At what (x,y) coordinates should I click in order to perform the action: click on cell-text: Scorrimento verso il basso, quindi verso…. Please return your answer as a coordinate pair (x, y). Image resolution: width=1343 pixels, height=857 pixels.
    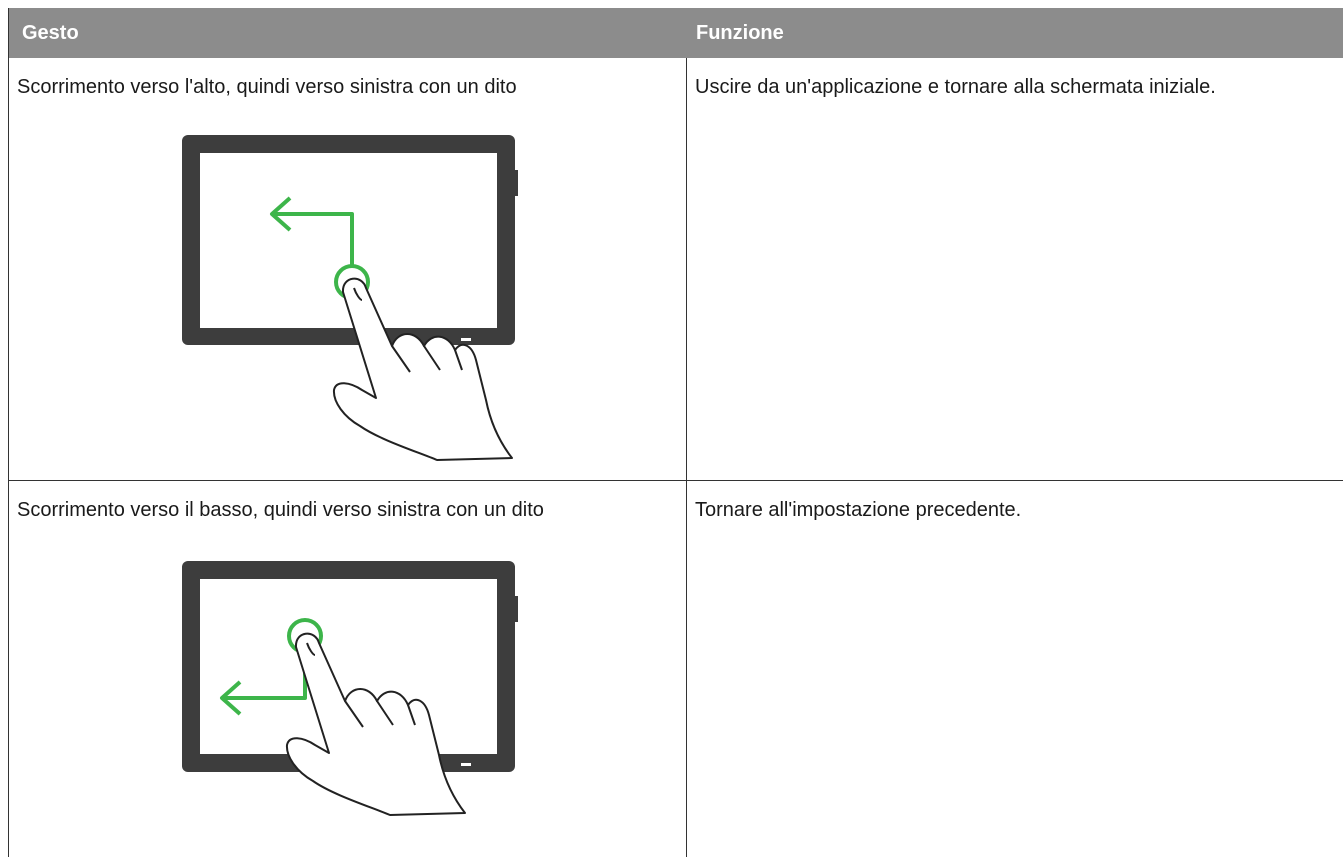
    Looking at the image, I should click on (280, 510).